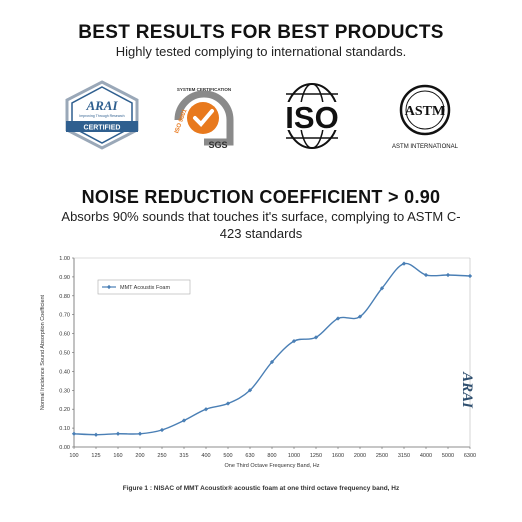 The height and width of the screenshot is (522, 522). Describe the element at coordinates (217, 145) in the screenshot. I see `sgs-name: SGS` at that location.